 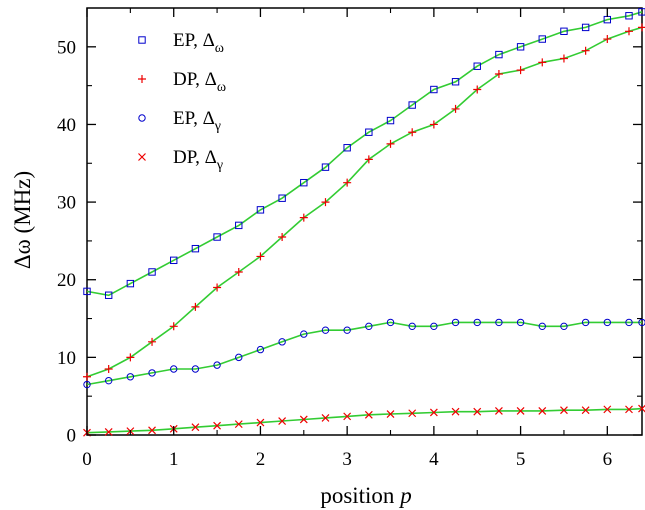 I want to click on y-tick-label: 10, so click(x=66, y=358).